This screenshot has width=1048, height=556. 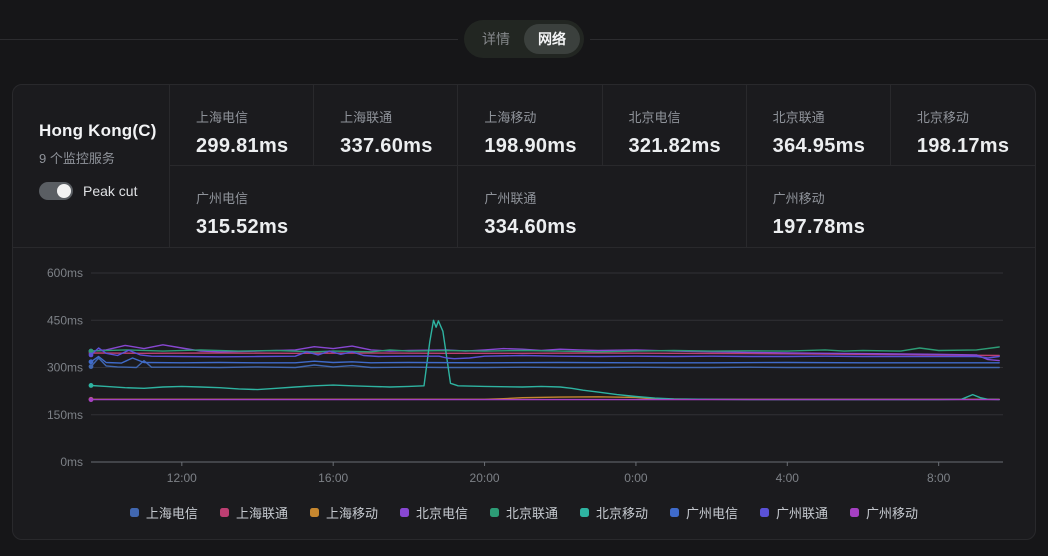 I want to click on tab-details: 详情, so click(x=496, y=39).